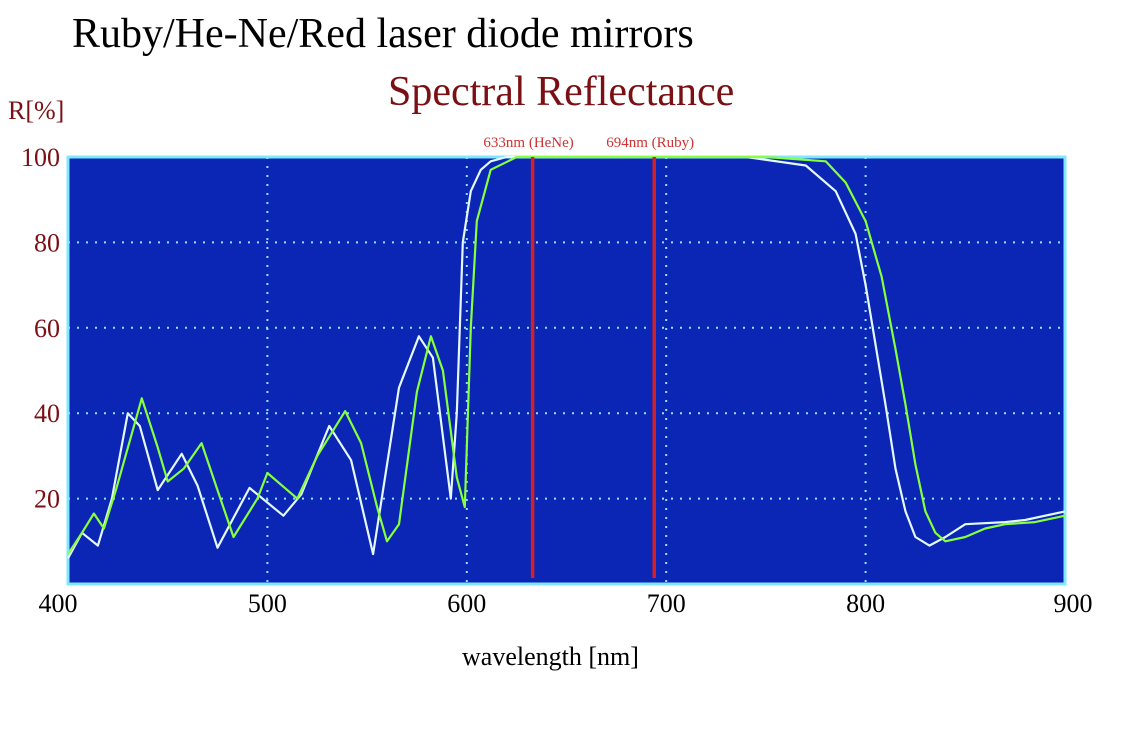 The image size is (1142, 730). Describe the element at coordinates (58, 603) in the screenshot. I see `x-tick-label: 400` at that location.